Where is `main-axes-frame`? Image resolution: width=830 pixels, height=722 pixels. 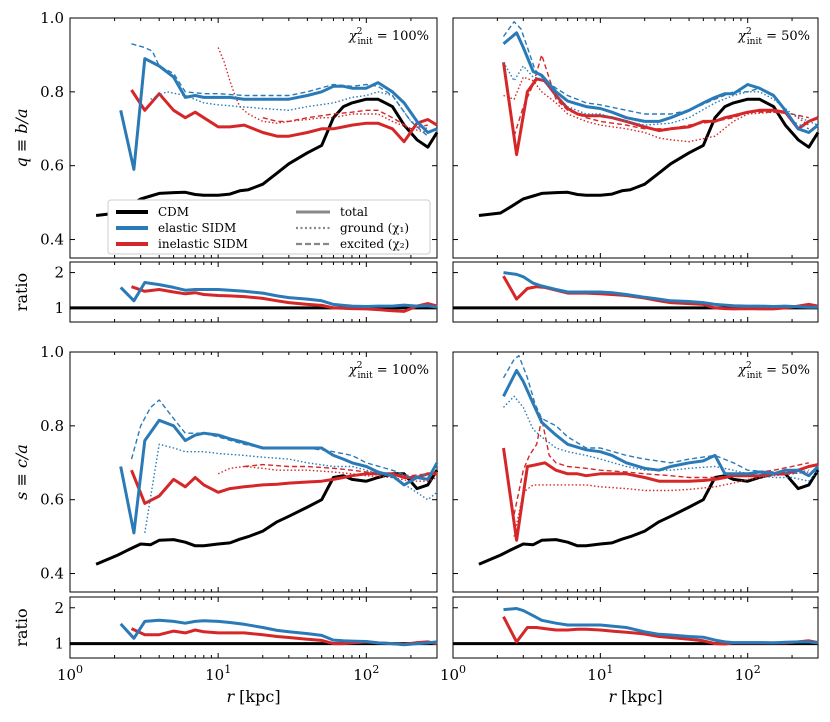
main-axes-frame is located at coordinates (253, 138).